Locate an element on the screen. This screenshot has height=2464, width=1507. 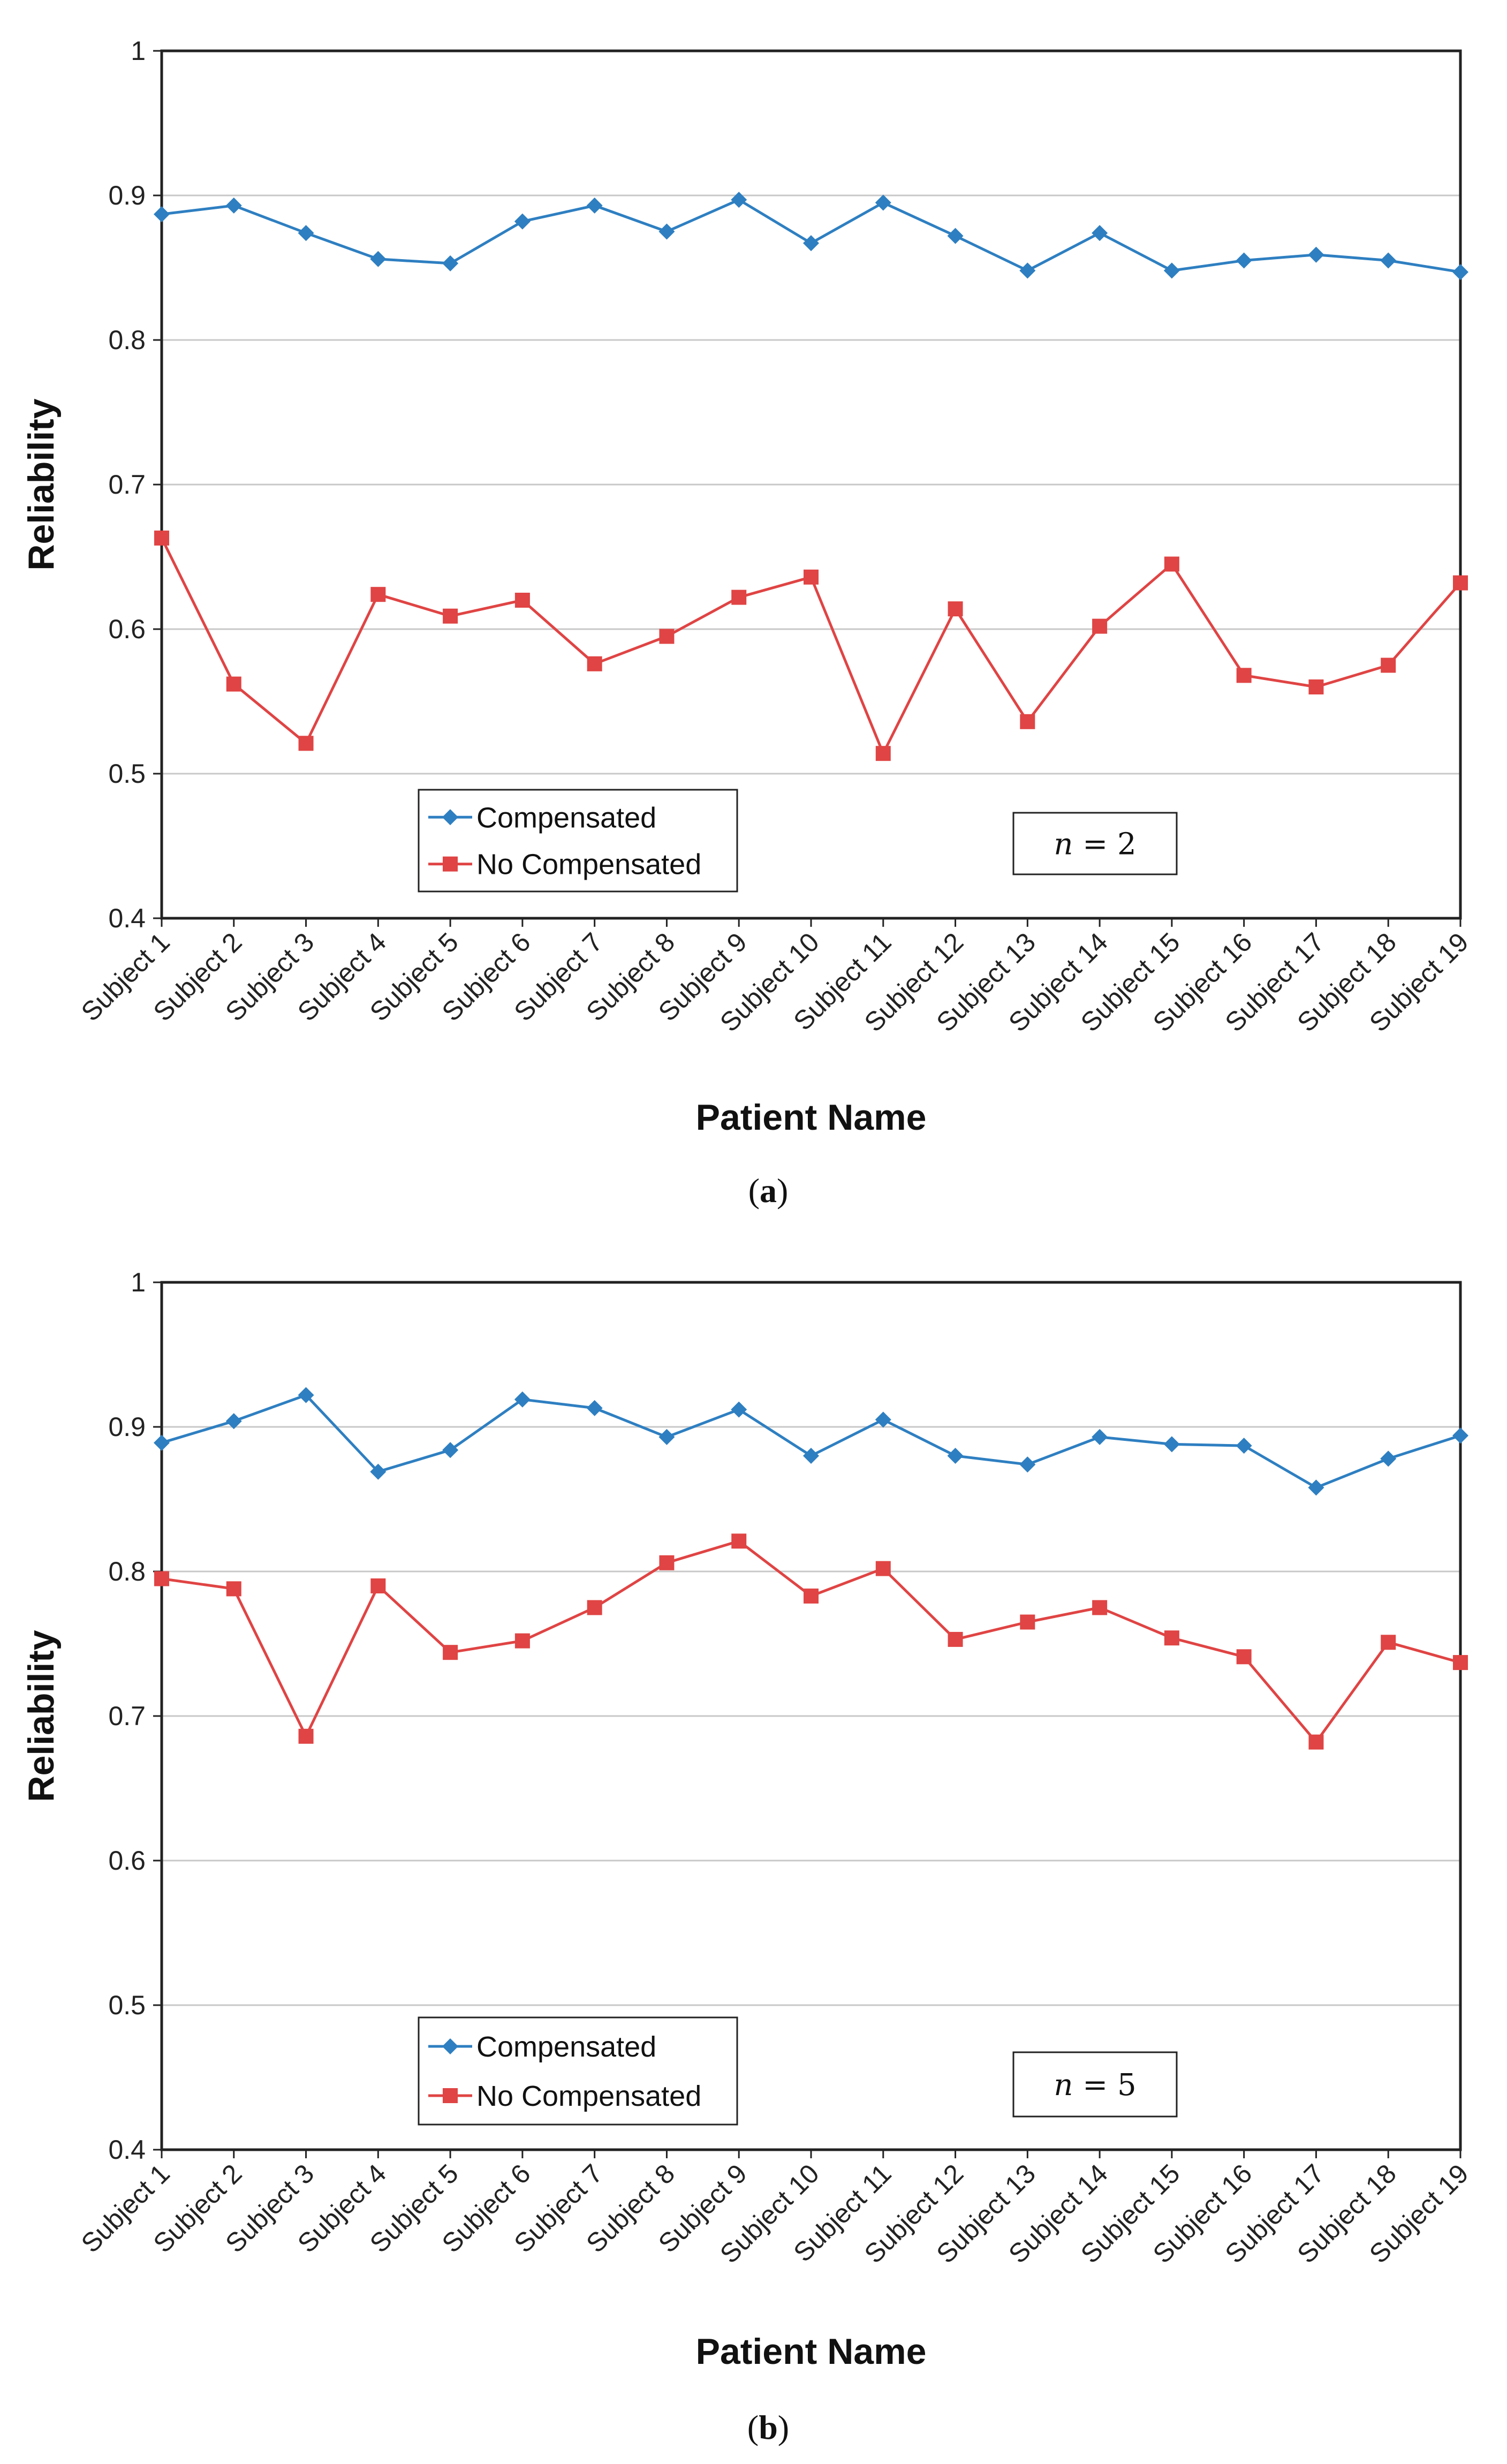
y-tick-label: 0.8 is located at coordinates (127, 340).